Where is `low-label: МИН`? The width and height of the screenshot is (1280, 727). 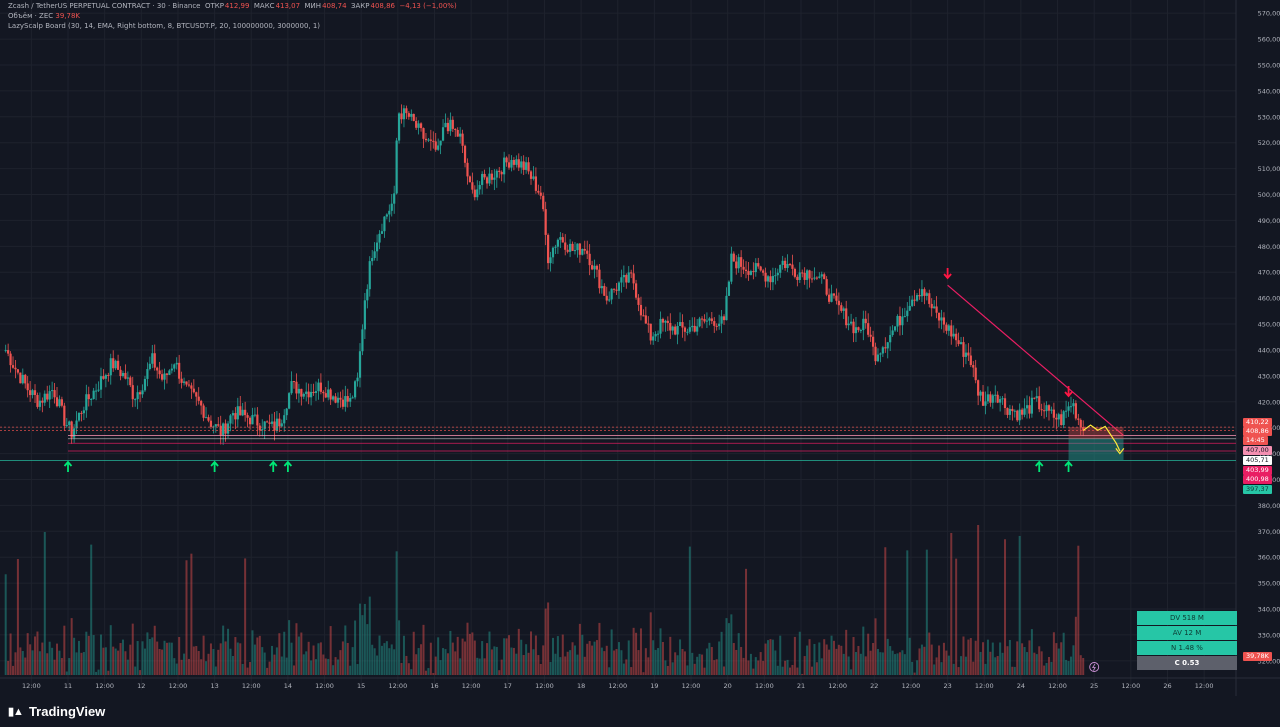 low-label: МИН is located at coordinates (313, 6).